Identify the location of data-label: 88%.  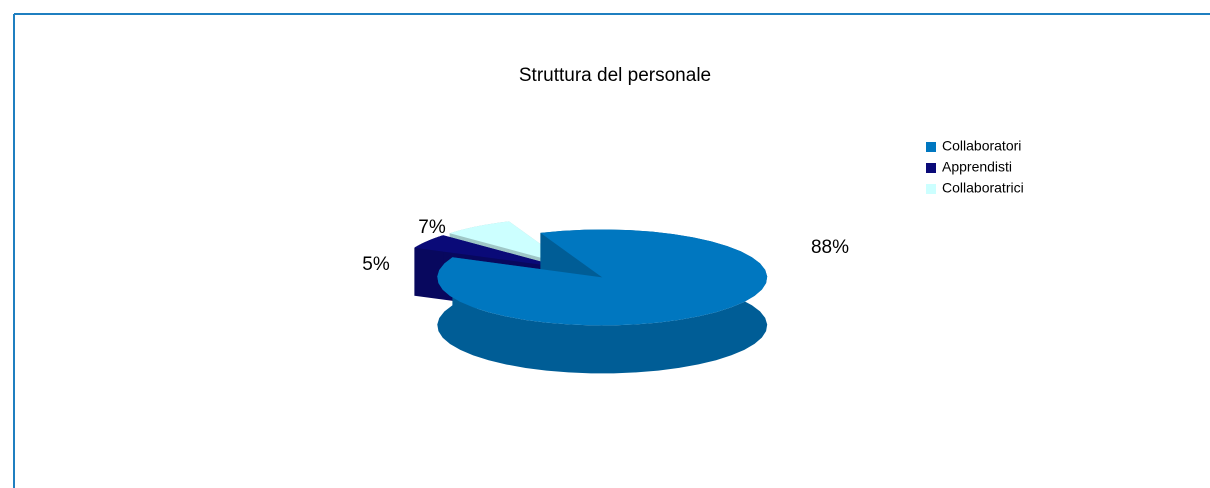
(830, 247).